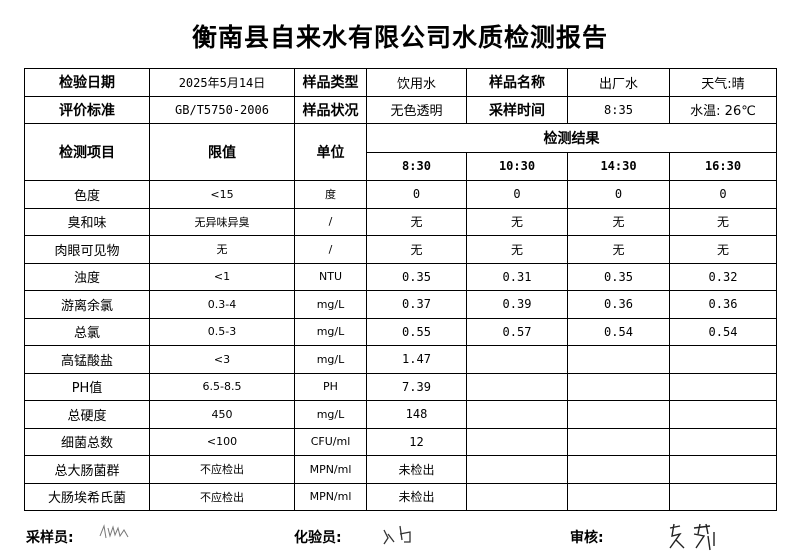 This screenshot has width=800, height=555. What do you see at coordinates (222, 152) in the screenshot?
I see `header-limit: 限值` at bounding box center [222, 152].